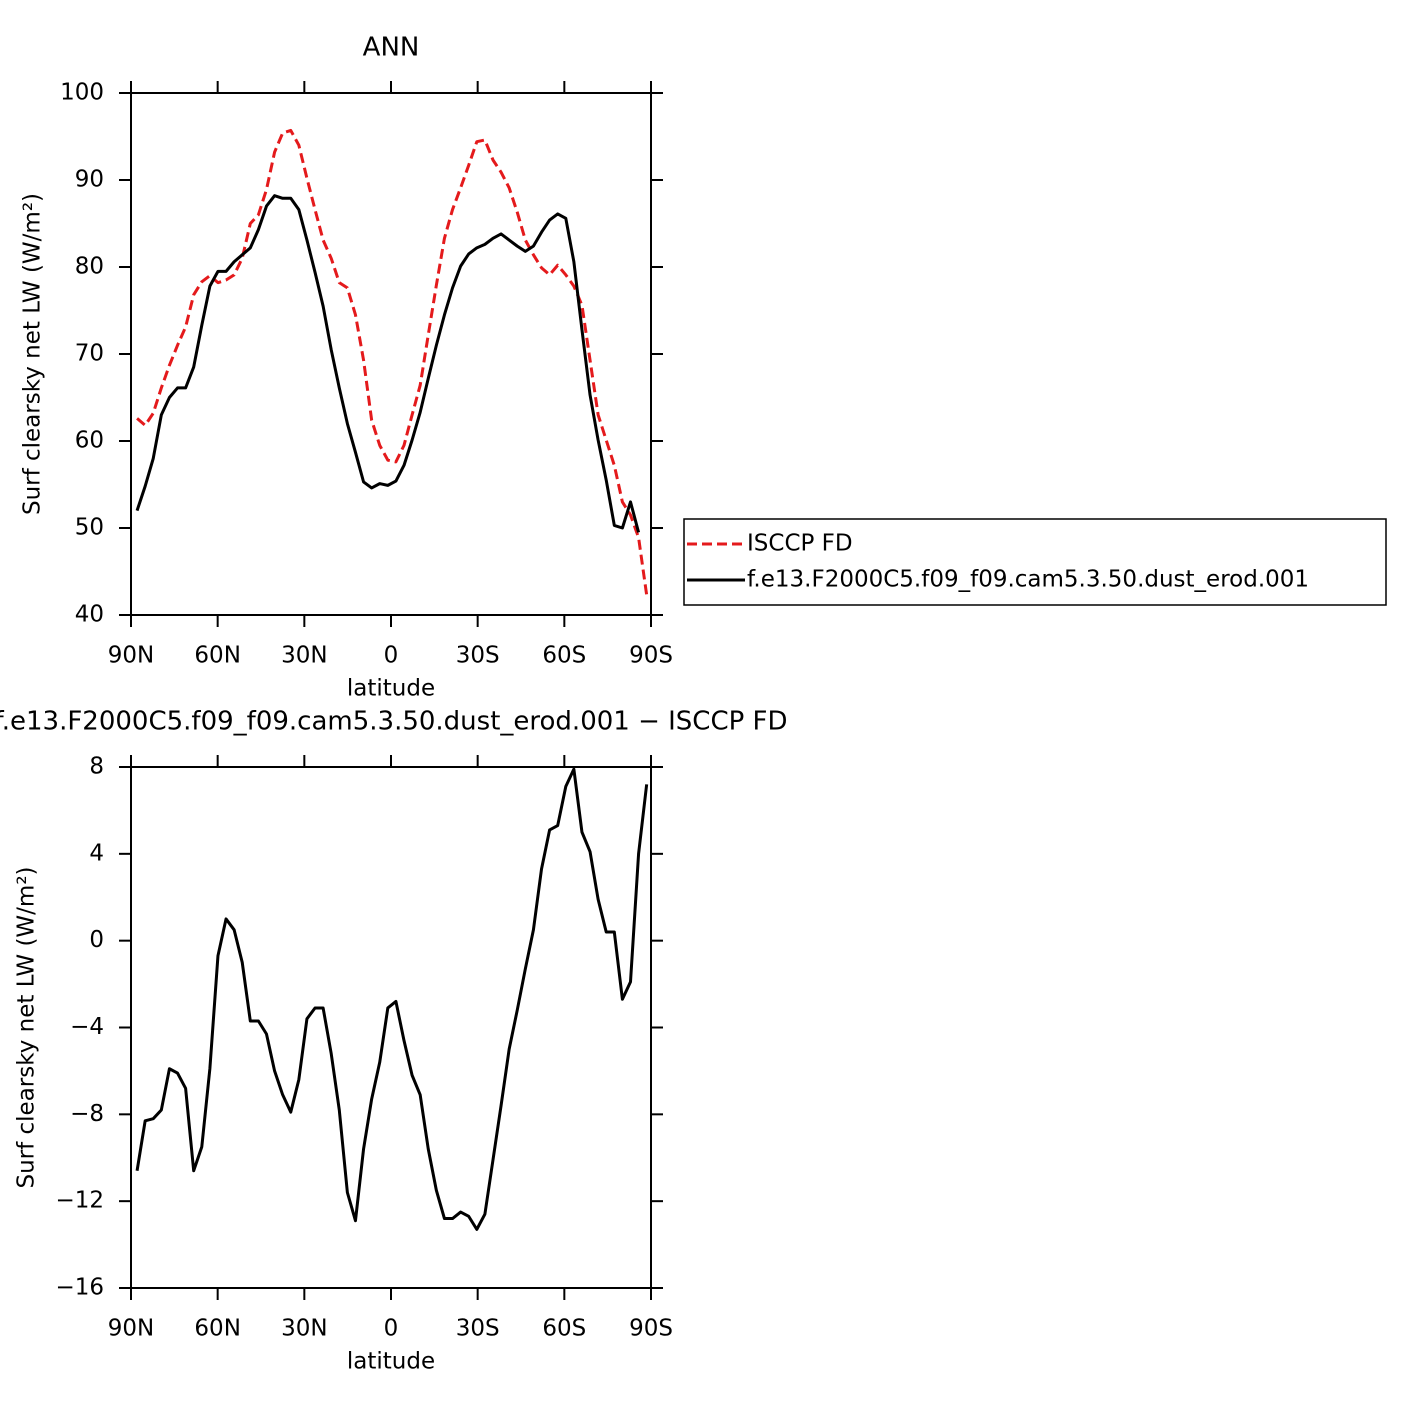  What do you see at coordinates (96, 767) in the screenshot?
I see `y-tick-label: 8` at bounding box center [96, 767].